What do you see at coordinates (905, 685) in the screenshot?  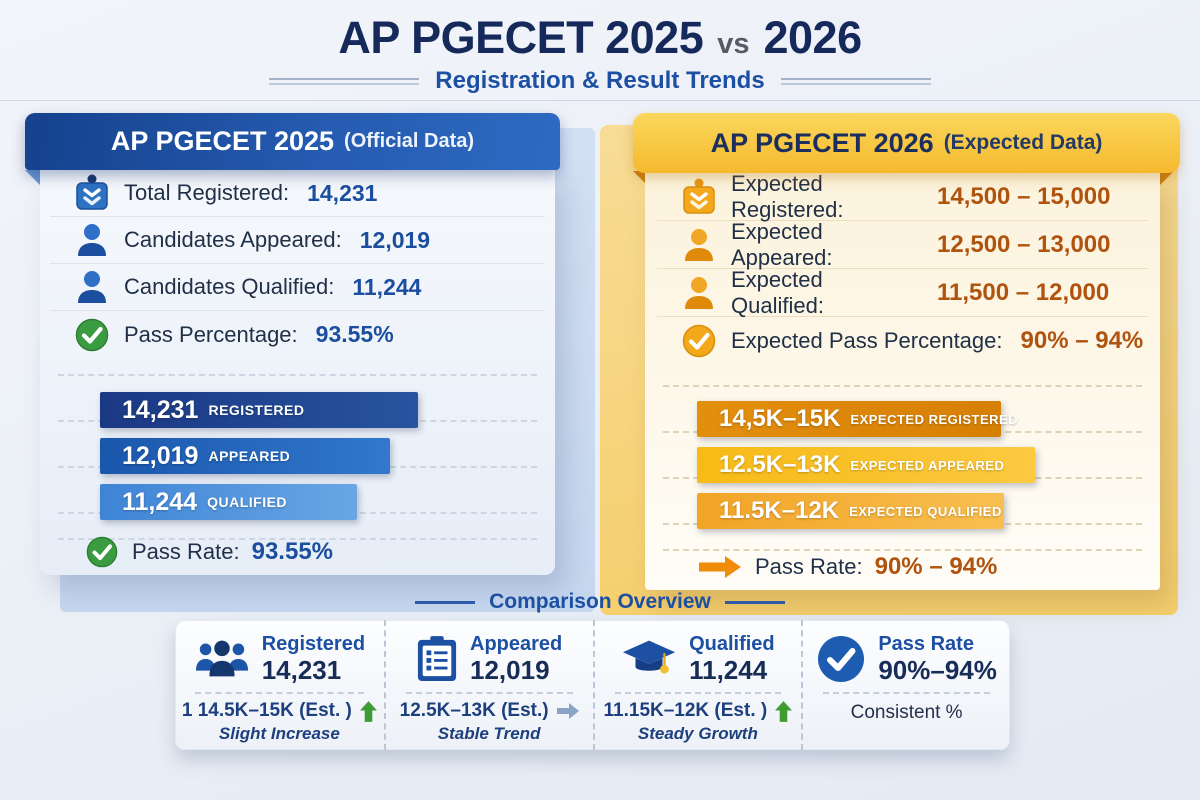 I see `overview-column-pass-rate: Pass Rate 90%–94% Consistent %` at bounding box center [905, 685].